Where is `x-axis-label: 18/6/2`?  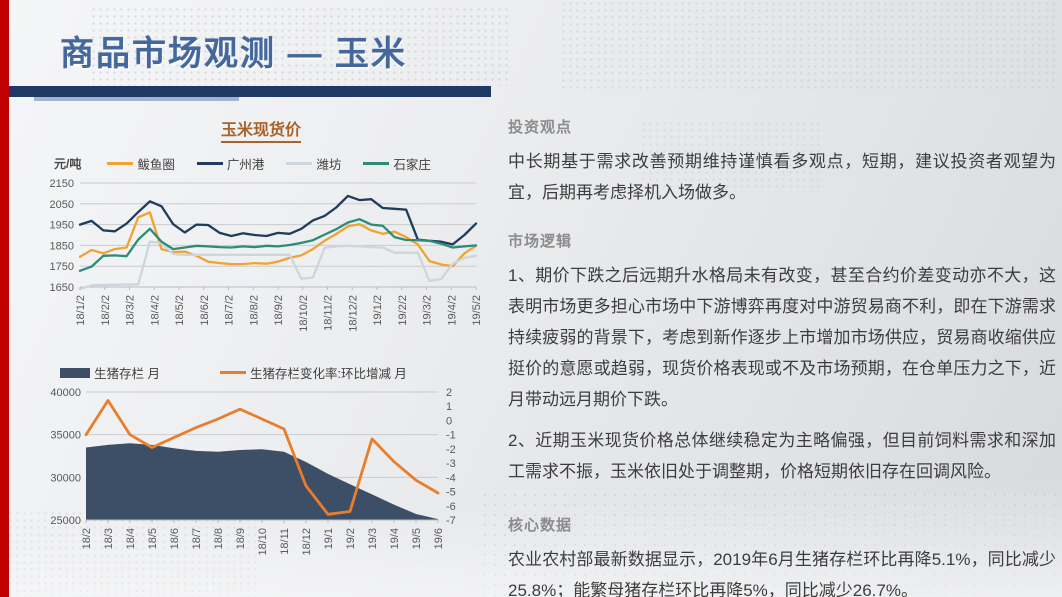 x-axis-label: 18/6/2 is located at coordinates (205, 310).